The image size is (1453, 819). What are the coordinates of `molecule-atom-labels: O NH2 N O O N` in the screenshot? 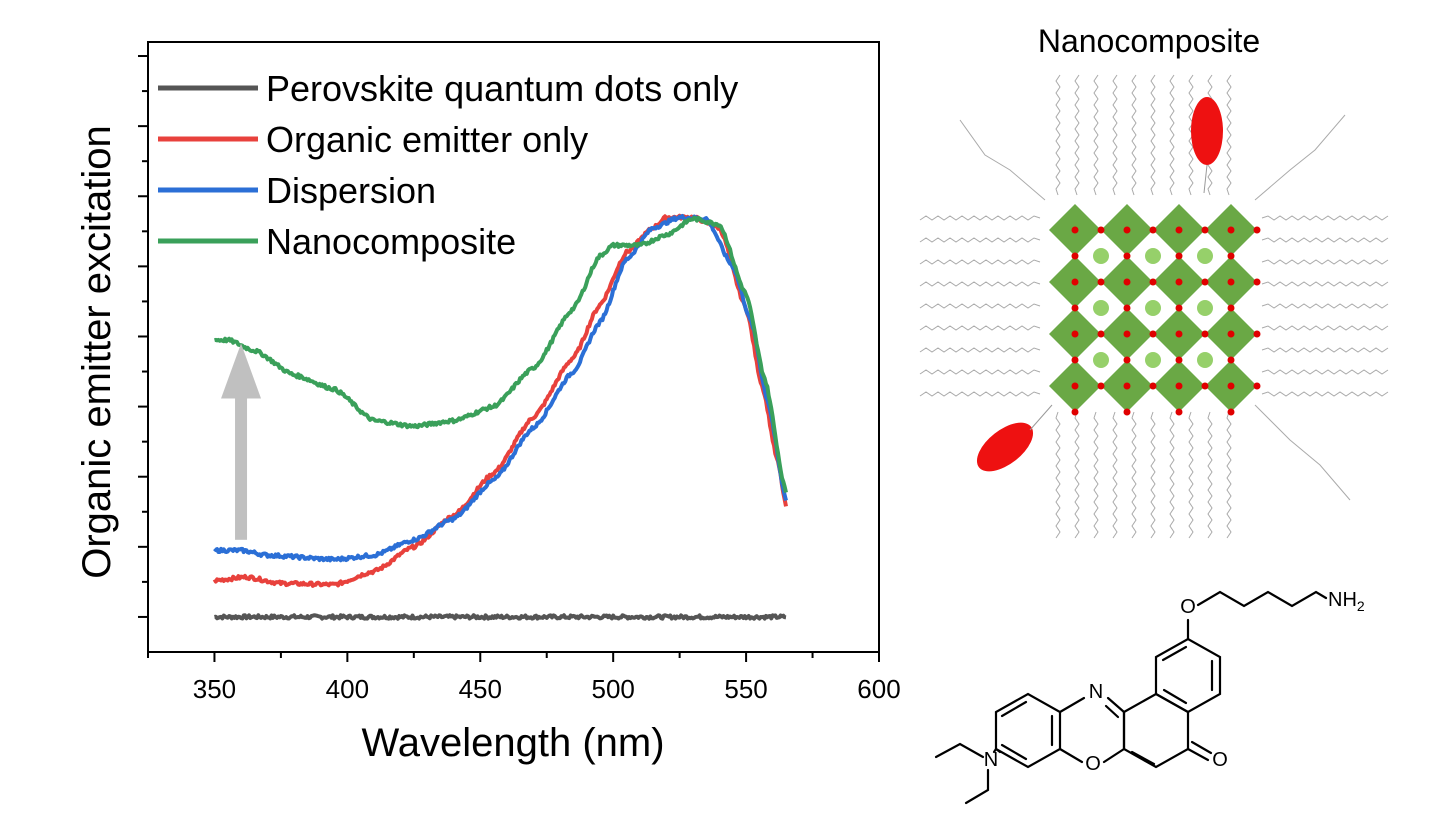 It's located at (1174, 682).